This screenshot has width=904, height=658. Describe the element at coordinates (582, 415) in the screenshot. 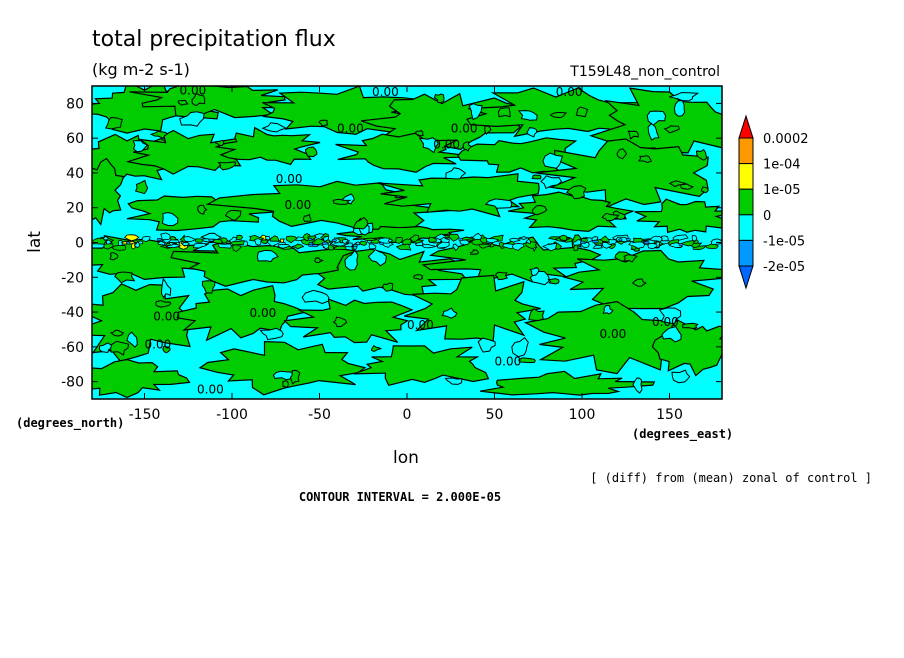

I see `x-tick-label: 100` at that location.